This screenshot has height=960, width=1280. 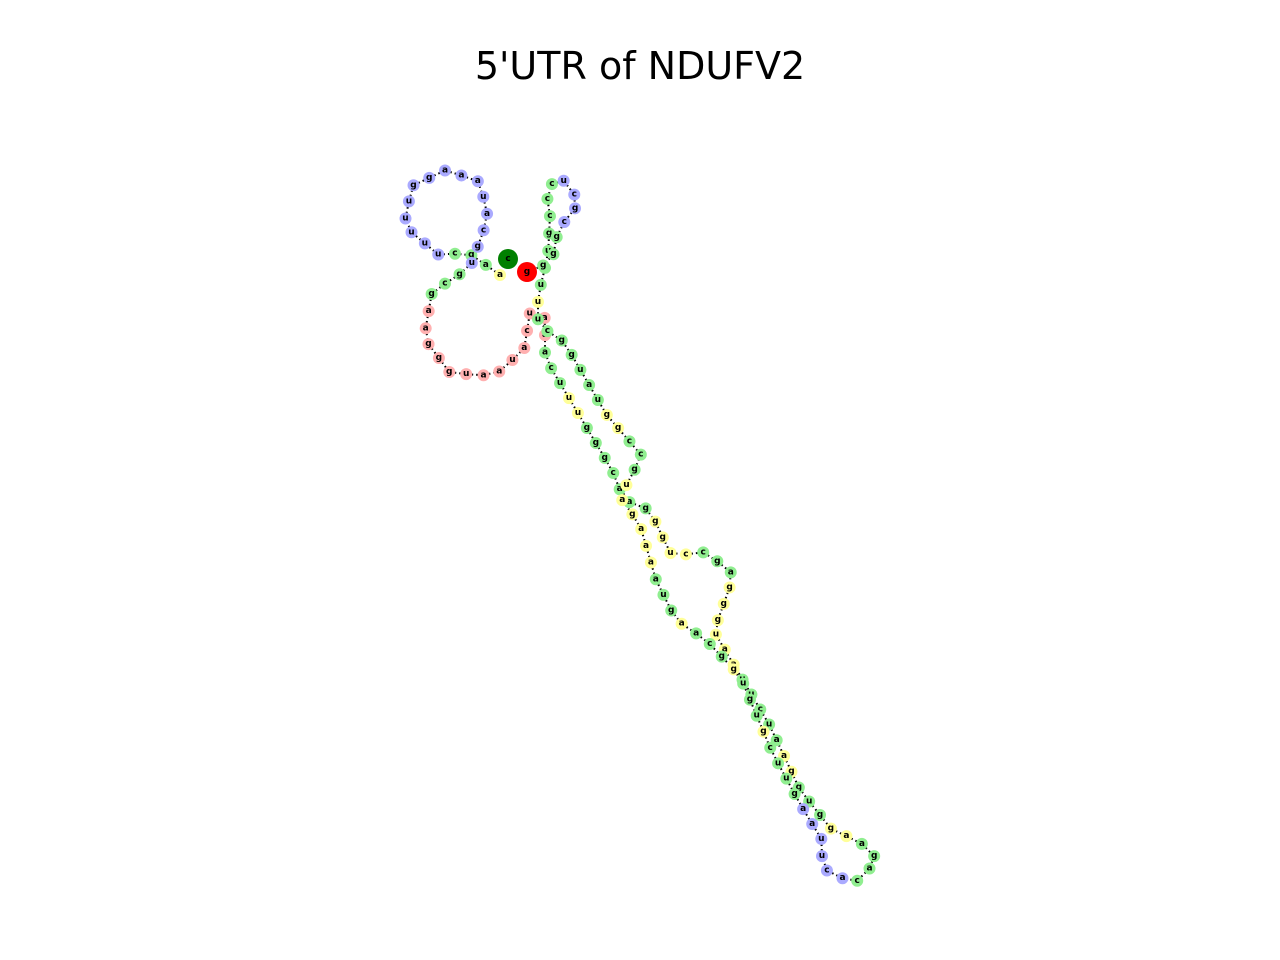 I want to click on five-prime-end: c, so click(x=508, y=259).